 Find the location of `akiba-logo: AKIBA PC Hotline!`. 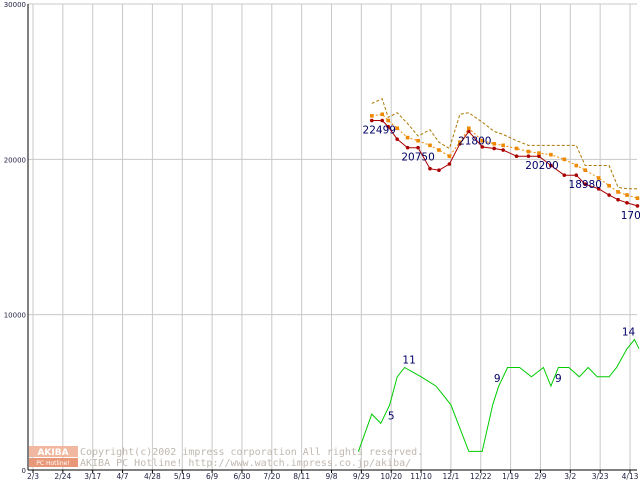

akiba-logo: AKIBA PC Hotline! is located at coordinates (53, 456).